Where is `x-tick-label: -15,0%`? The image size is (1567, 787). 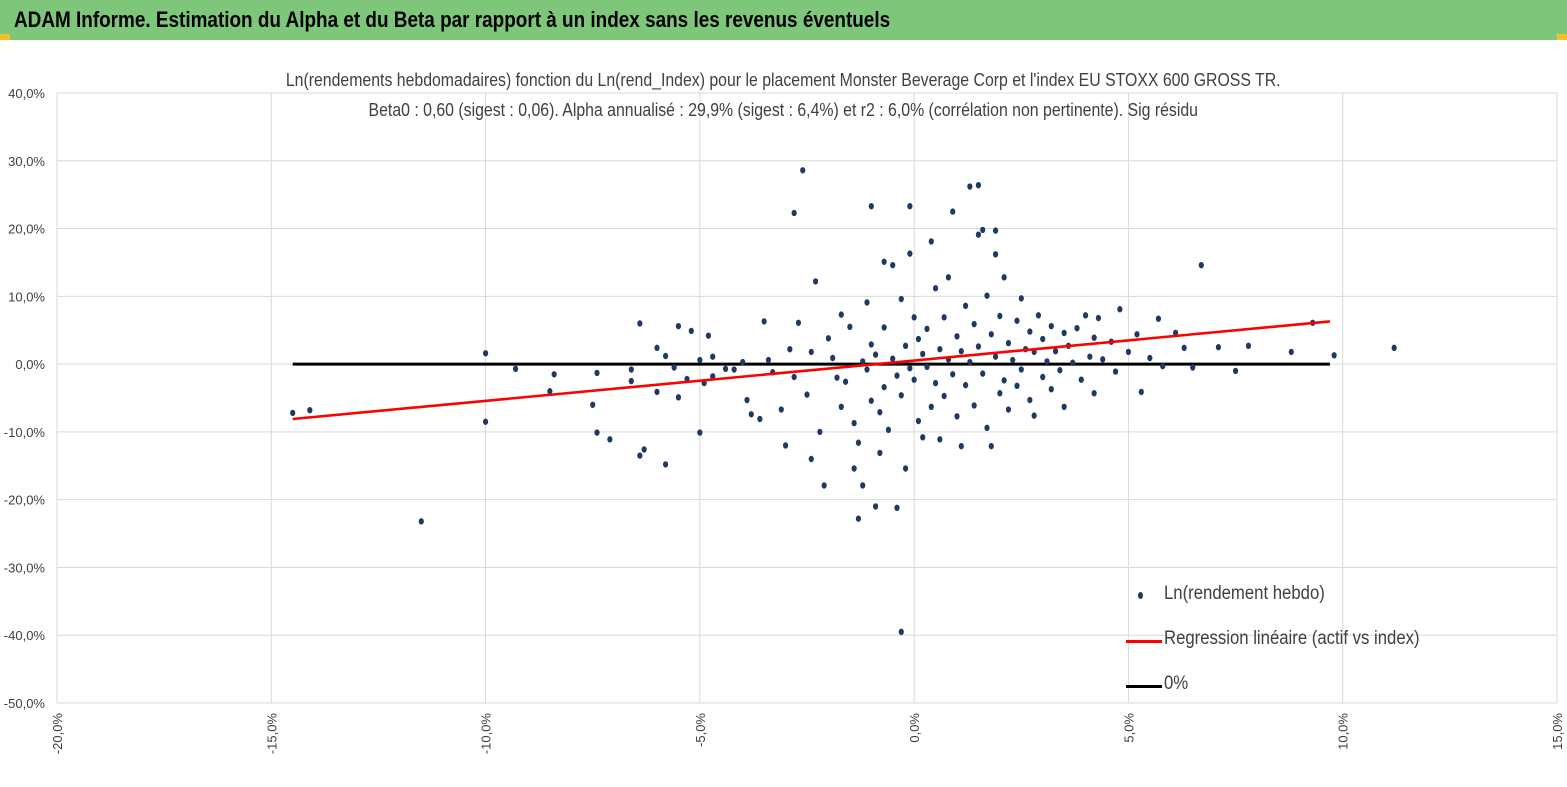
x-tick-label: -15,0% is located at coordinates (271, 734).